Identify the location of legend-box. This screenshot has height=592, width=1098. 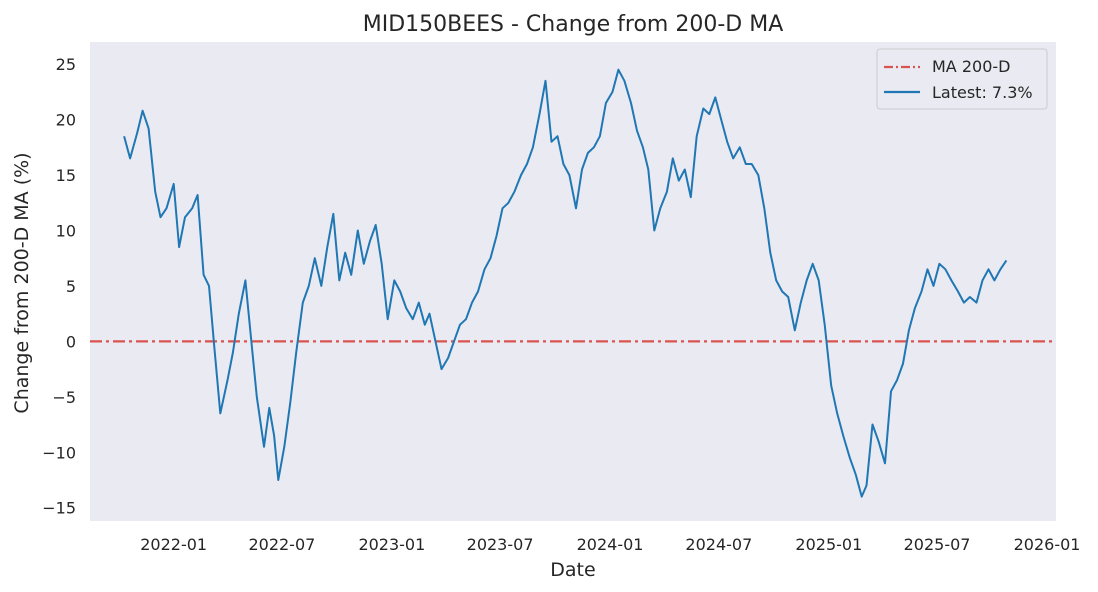
(962, 79).